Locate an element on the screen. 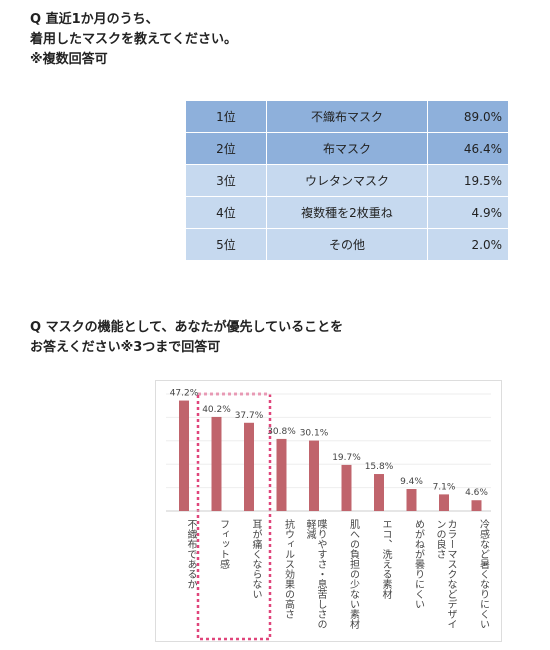 Image resolution: width=550 pixels, height=650 pixels. table-cell: 4.9% is located at coordinates (468, 212).